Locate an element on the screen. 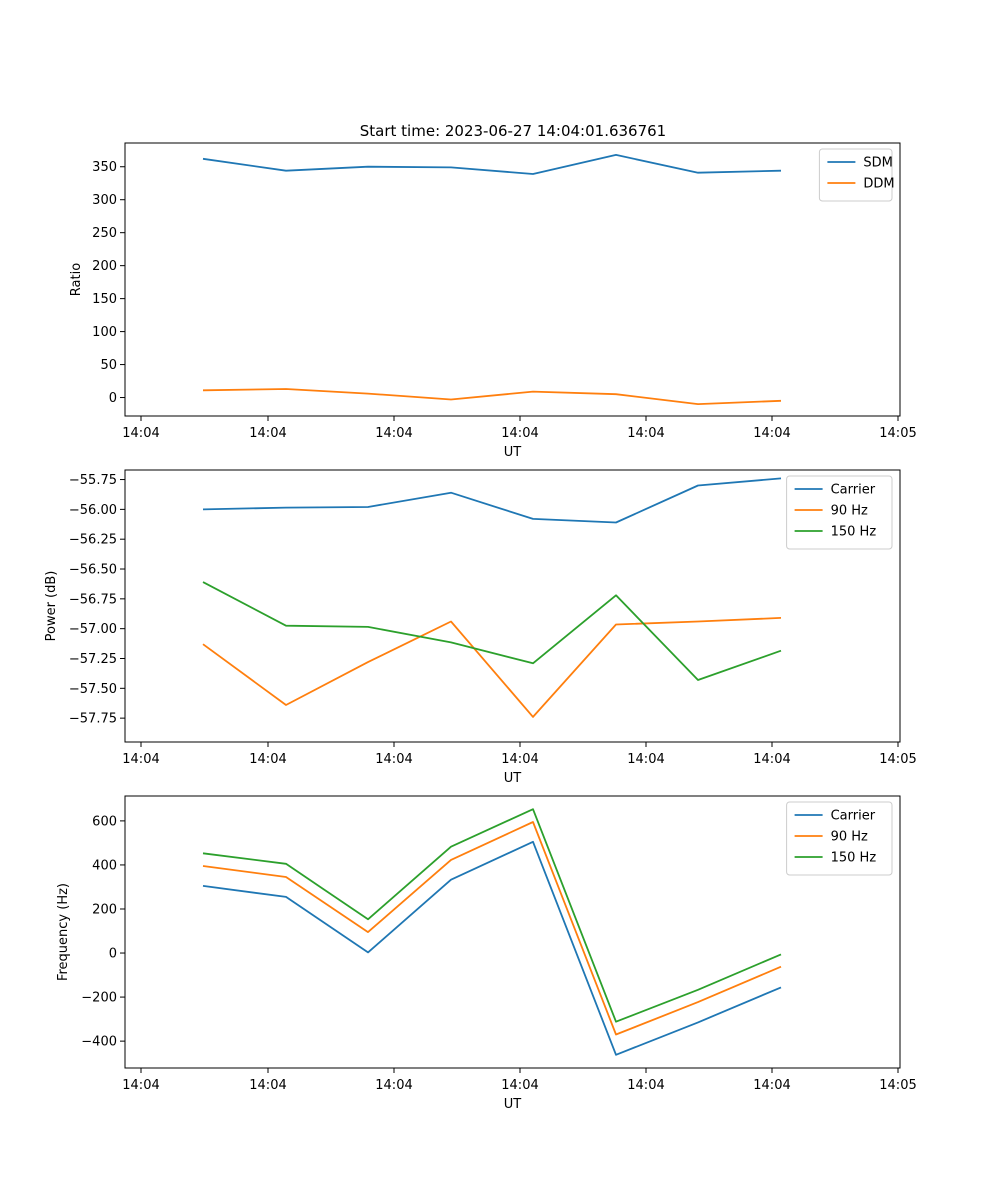  y-tick-label: −56.50 is located at coordinates (93, 570).